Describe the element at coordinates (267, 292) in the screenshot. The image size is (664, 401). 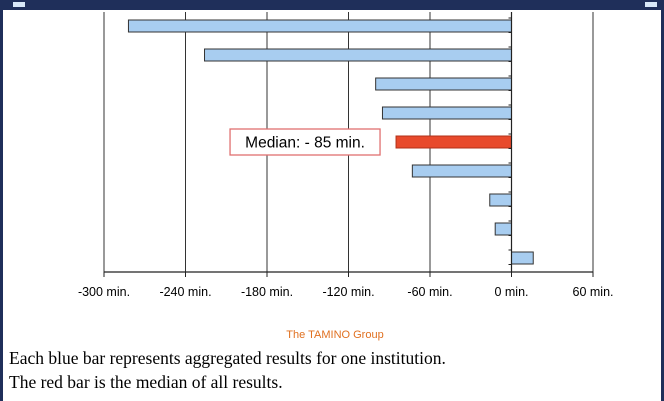
I see `x-tick-label: -180 min.` at that location.